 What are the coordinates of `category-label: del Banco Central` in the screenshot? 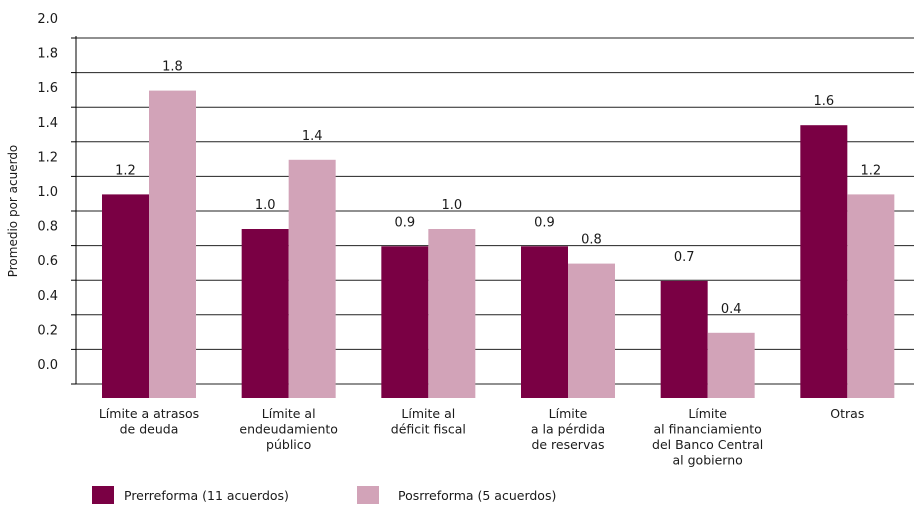 It's located at (707, 444).